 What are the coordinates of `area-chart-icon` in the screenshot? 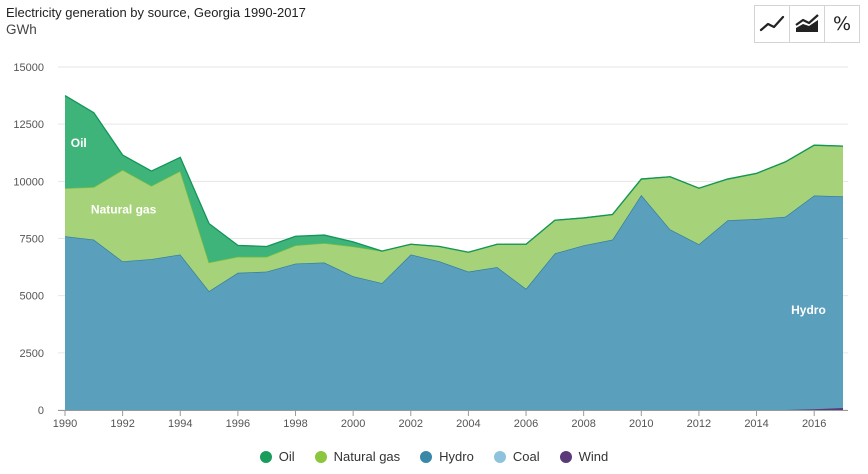 It's located at (807, 23).